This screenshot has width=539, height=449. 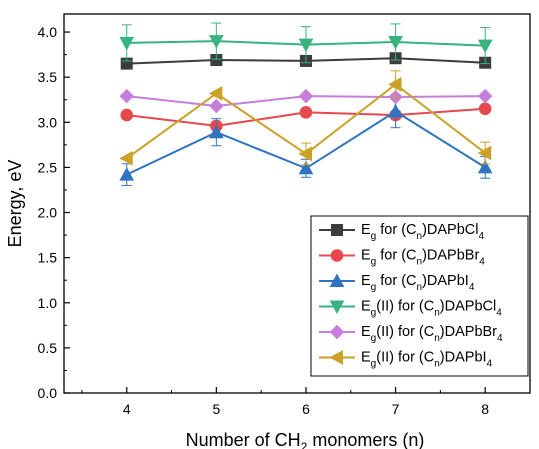 I want to click on legend-item-5: Eg(II) for (Cn)DAPbBr4, so click(x=411, y=334).